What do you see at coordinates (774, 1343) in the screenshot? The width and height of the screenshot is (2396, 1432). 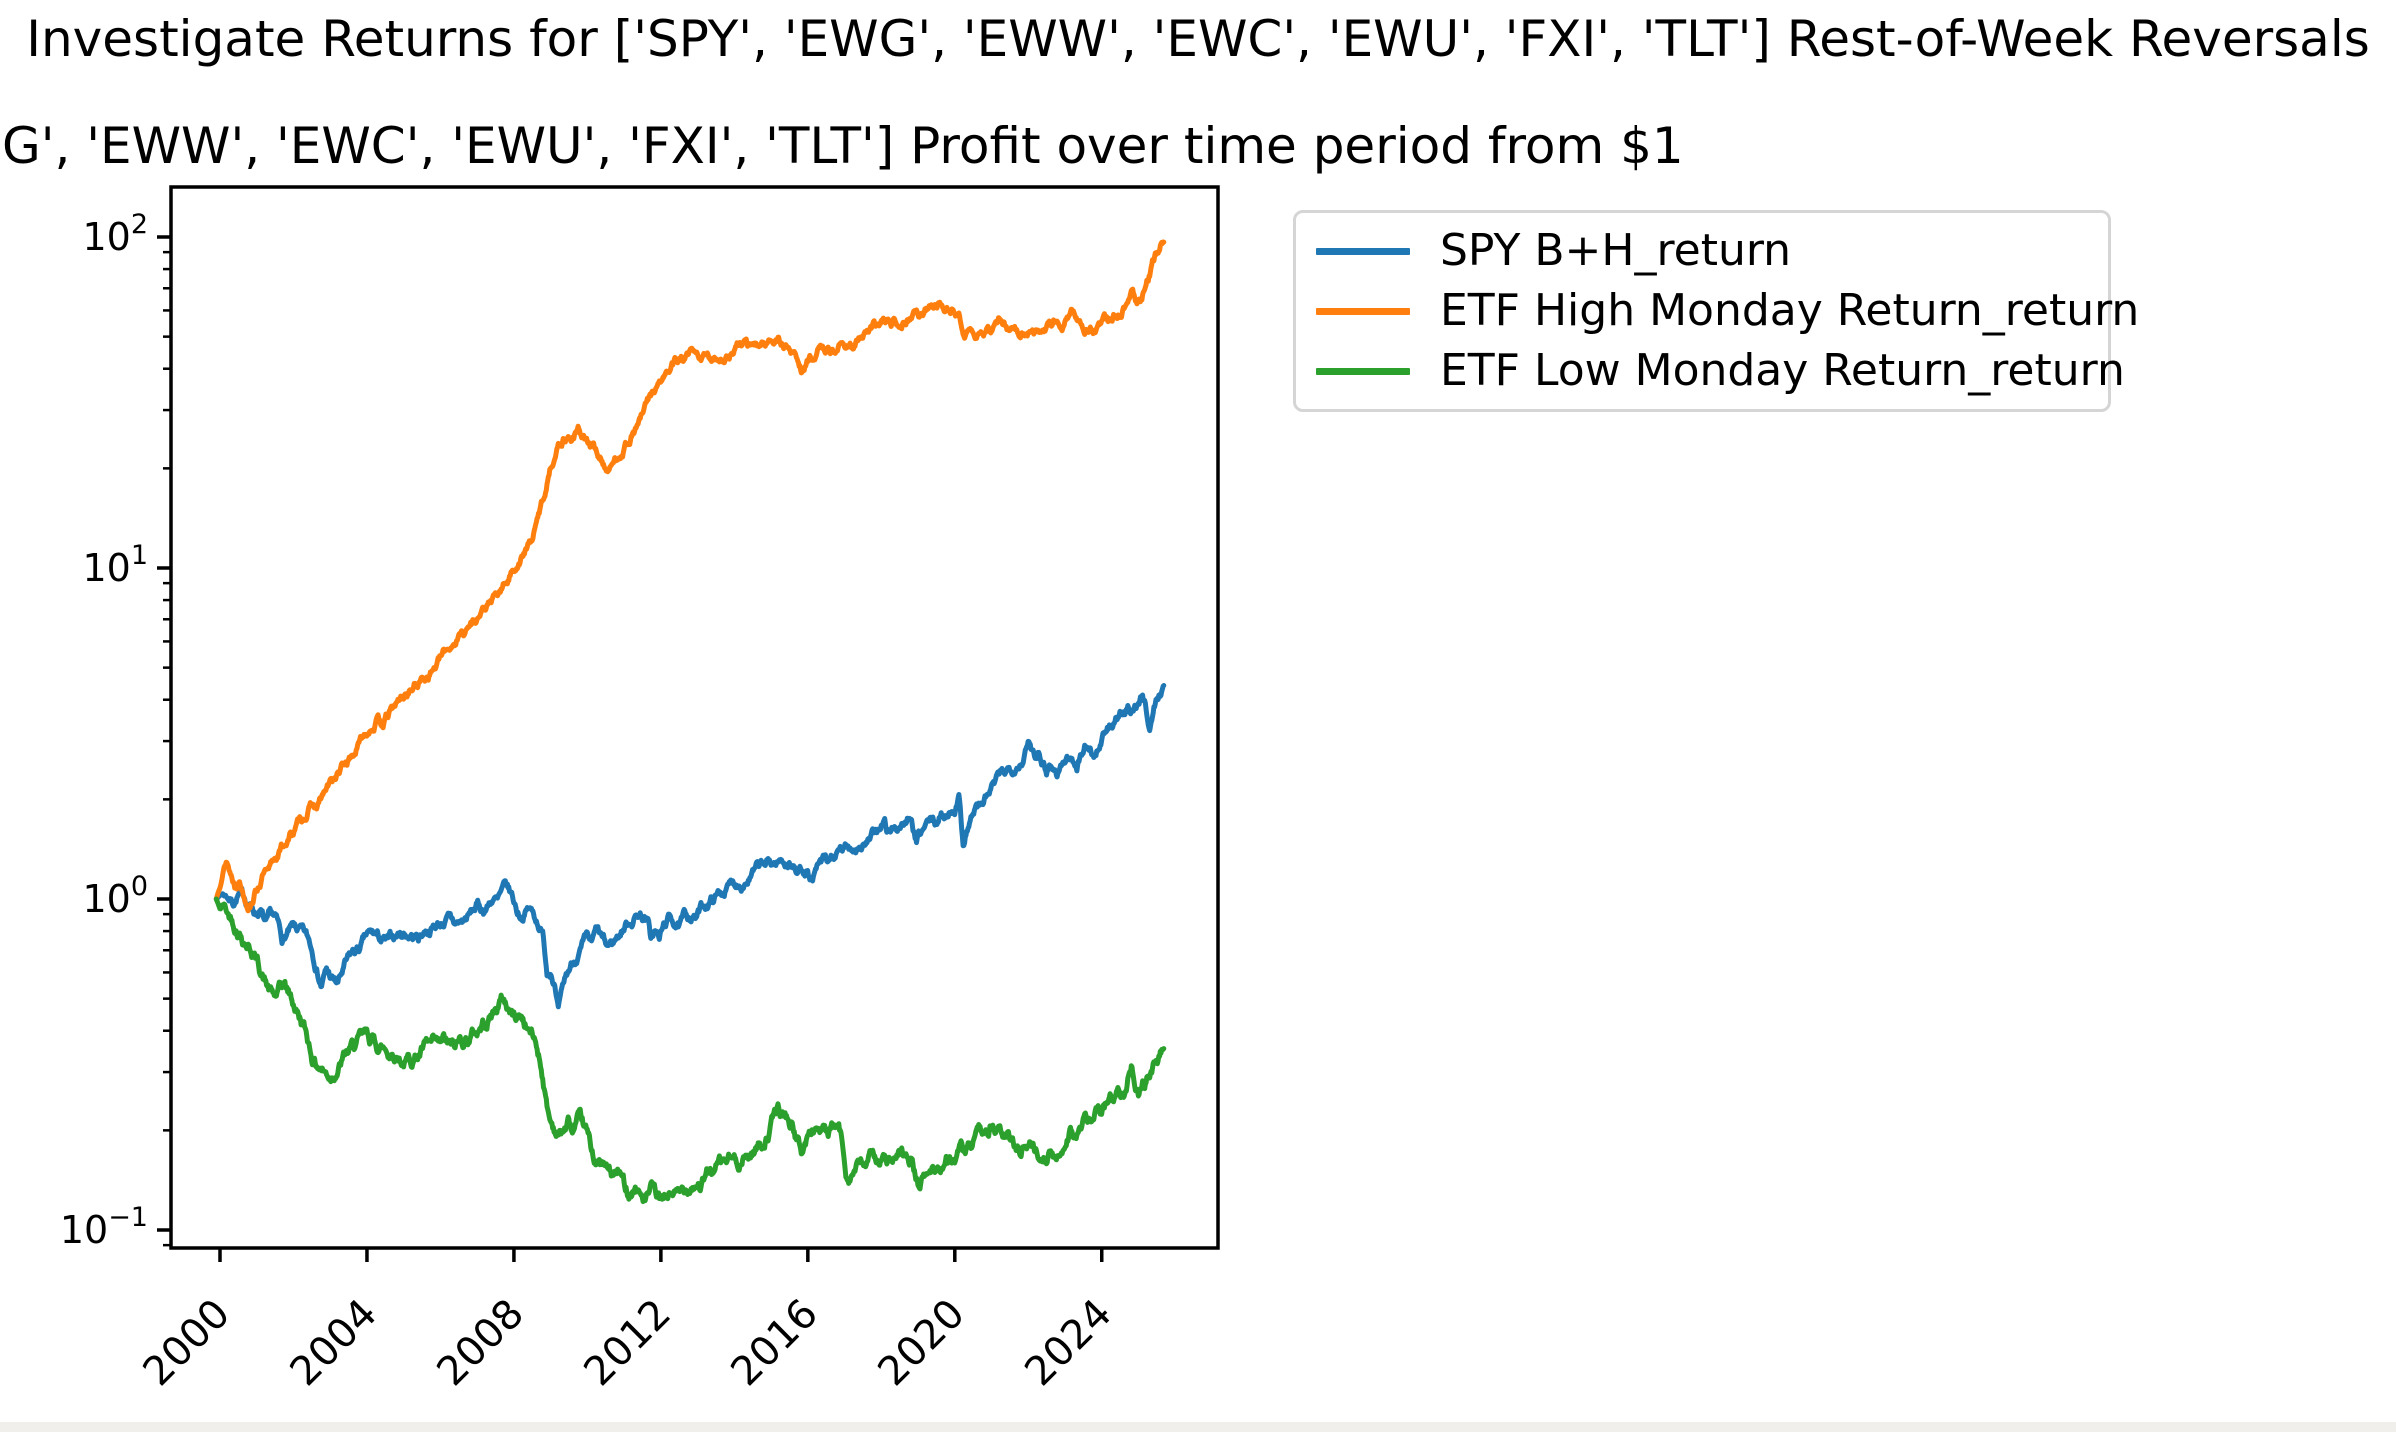 I see `x-tick-label-2016: 2016` at bounding box center [774, 1343].